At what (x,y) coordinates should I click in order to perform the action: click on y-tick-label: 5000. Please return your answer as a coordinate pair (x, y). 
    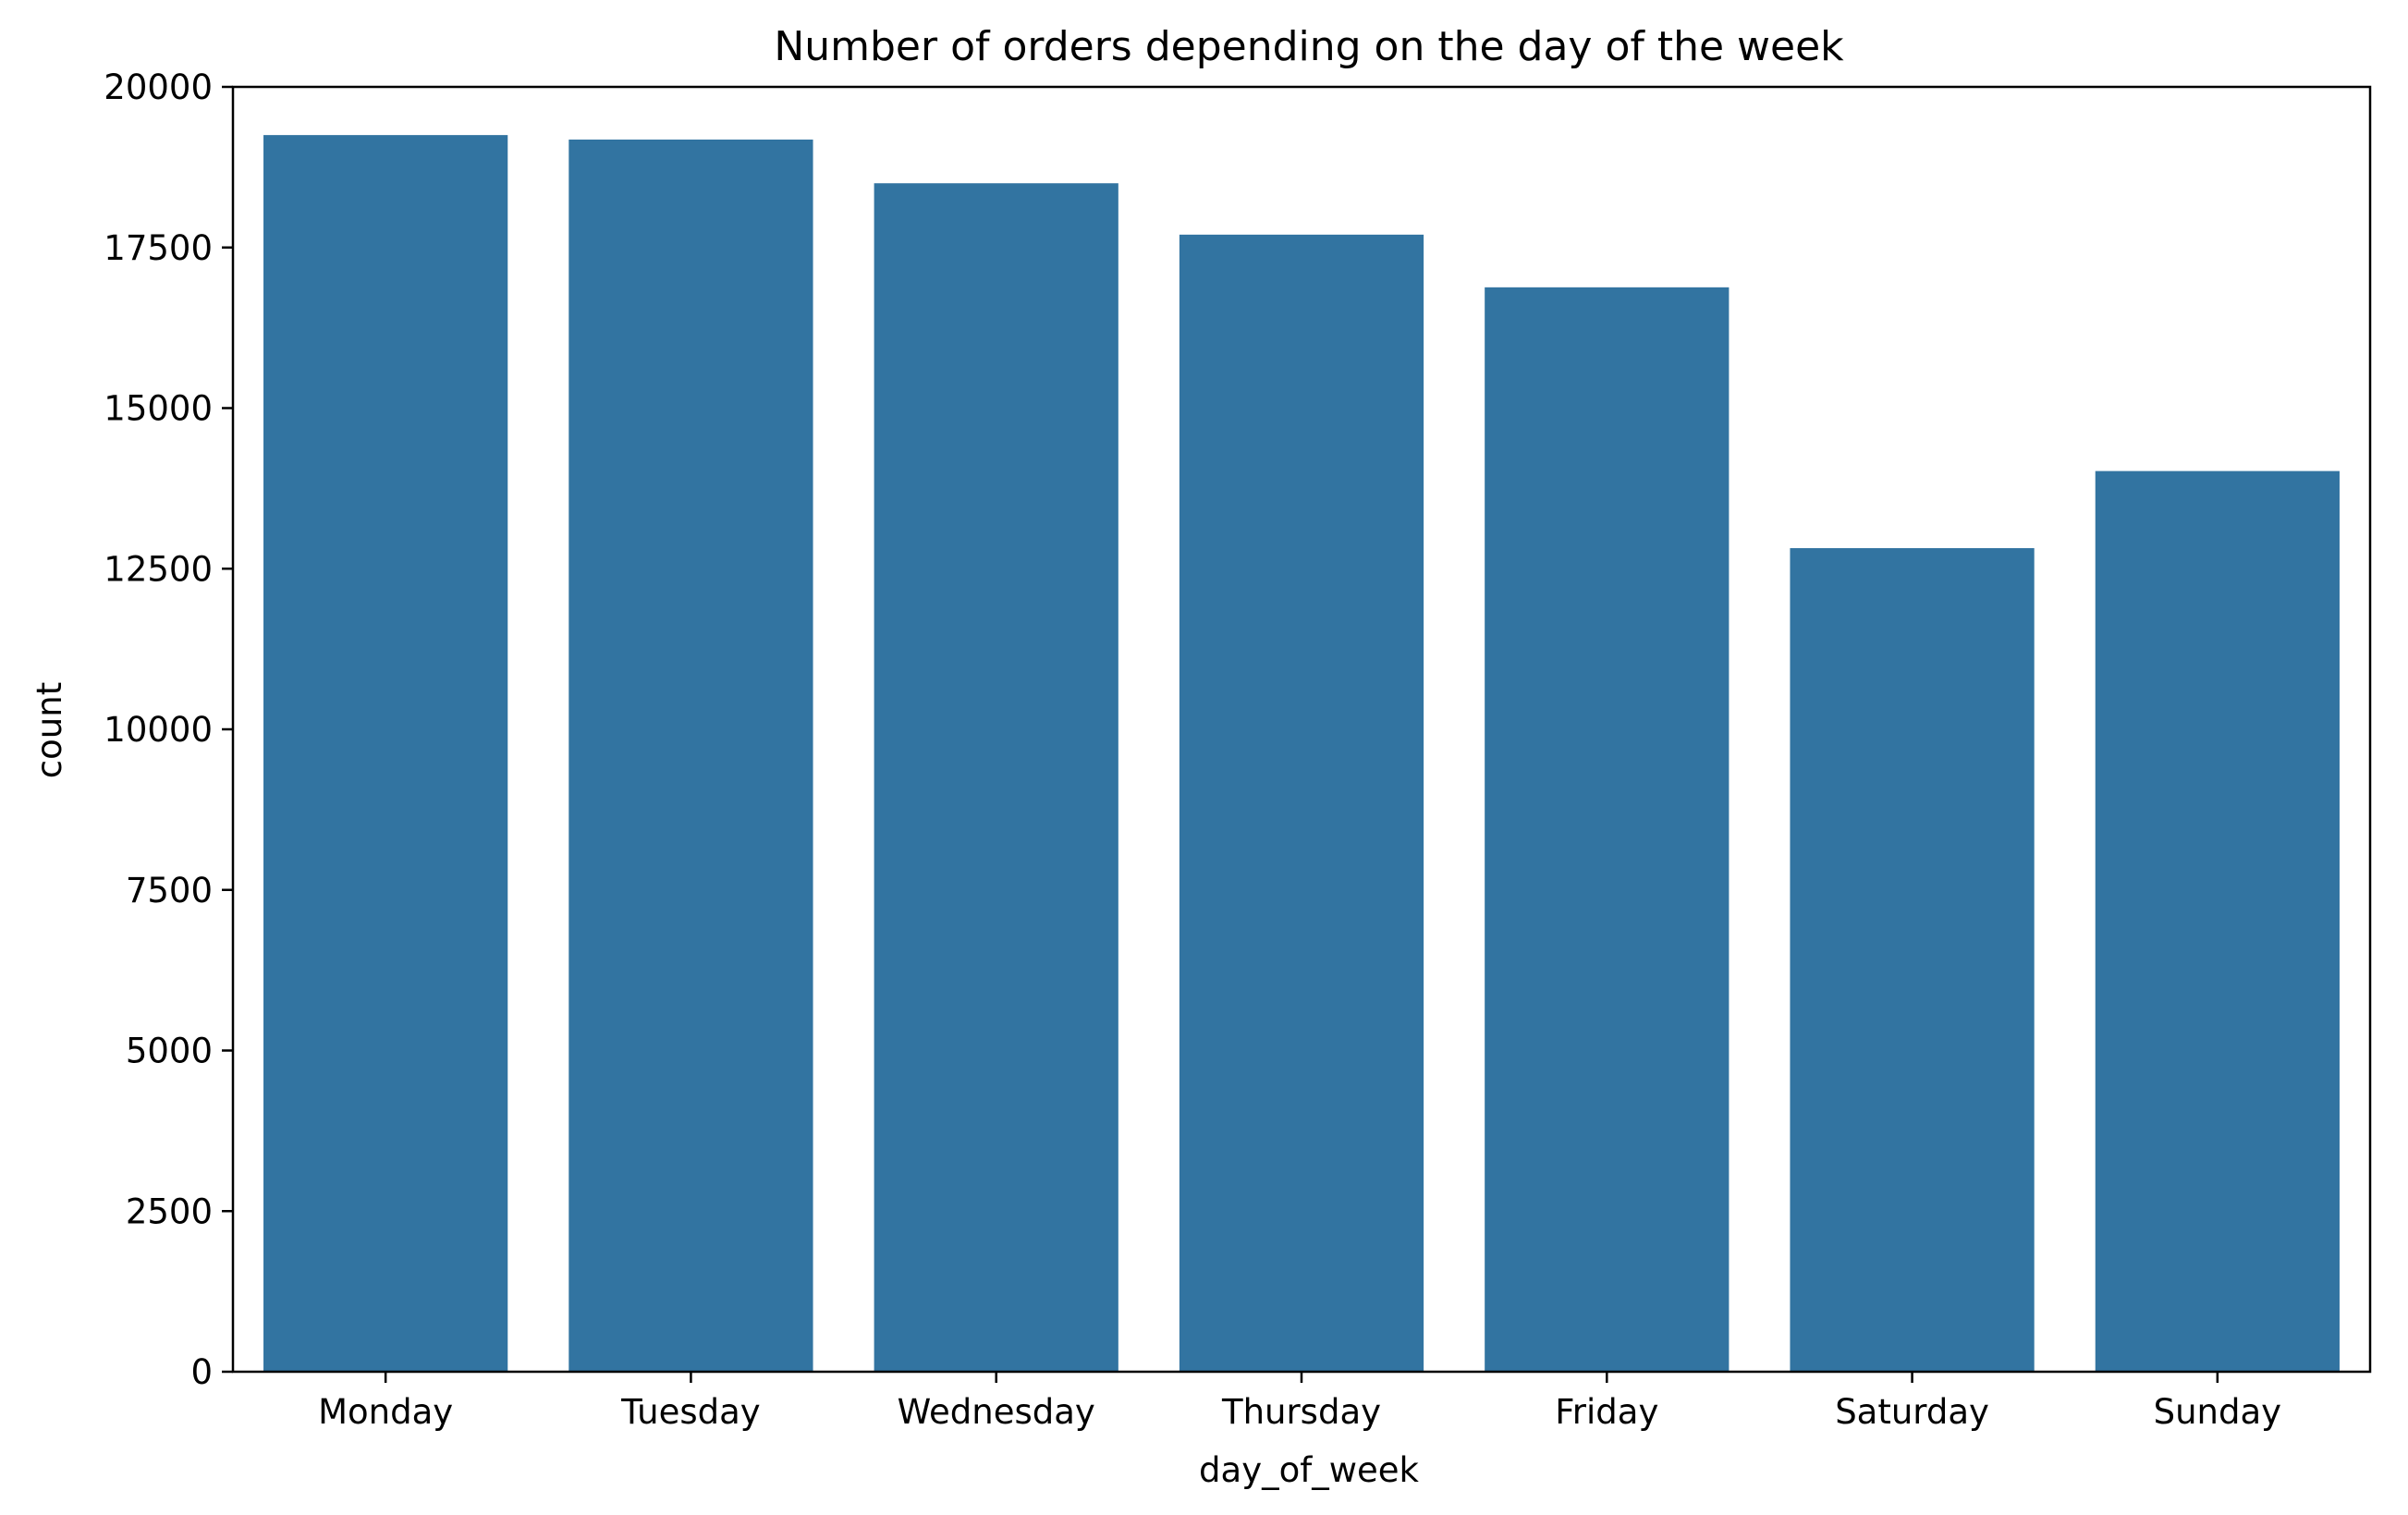
    Looking at the image, I should click on (169, 1051).